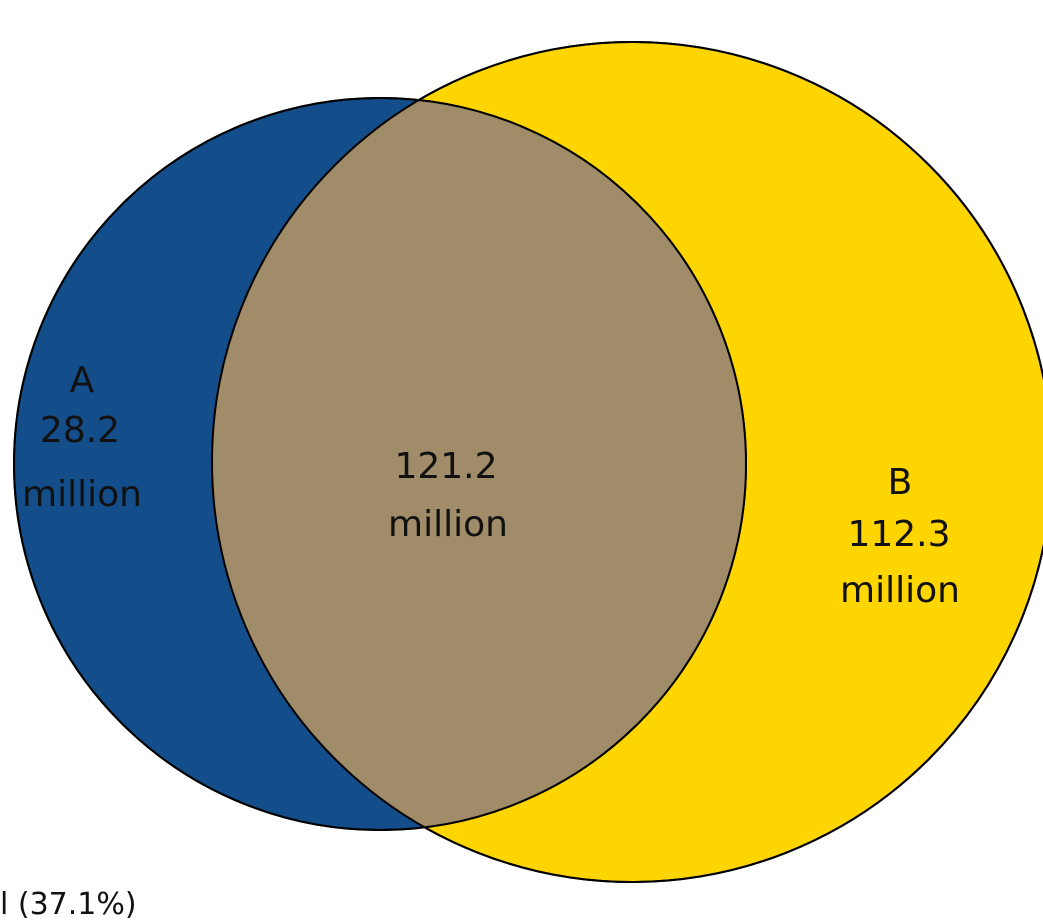 This screenshot has width=1043, height=921. I want to click on footnote-percentage: l (37.1%), so click(68, 904).